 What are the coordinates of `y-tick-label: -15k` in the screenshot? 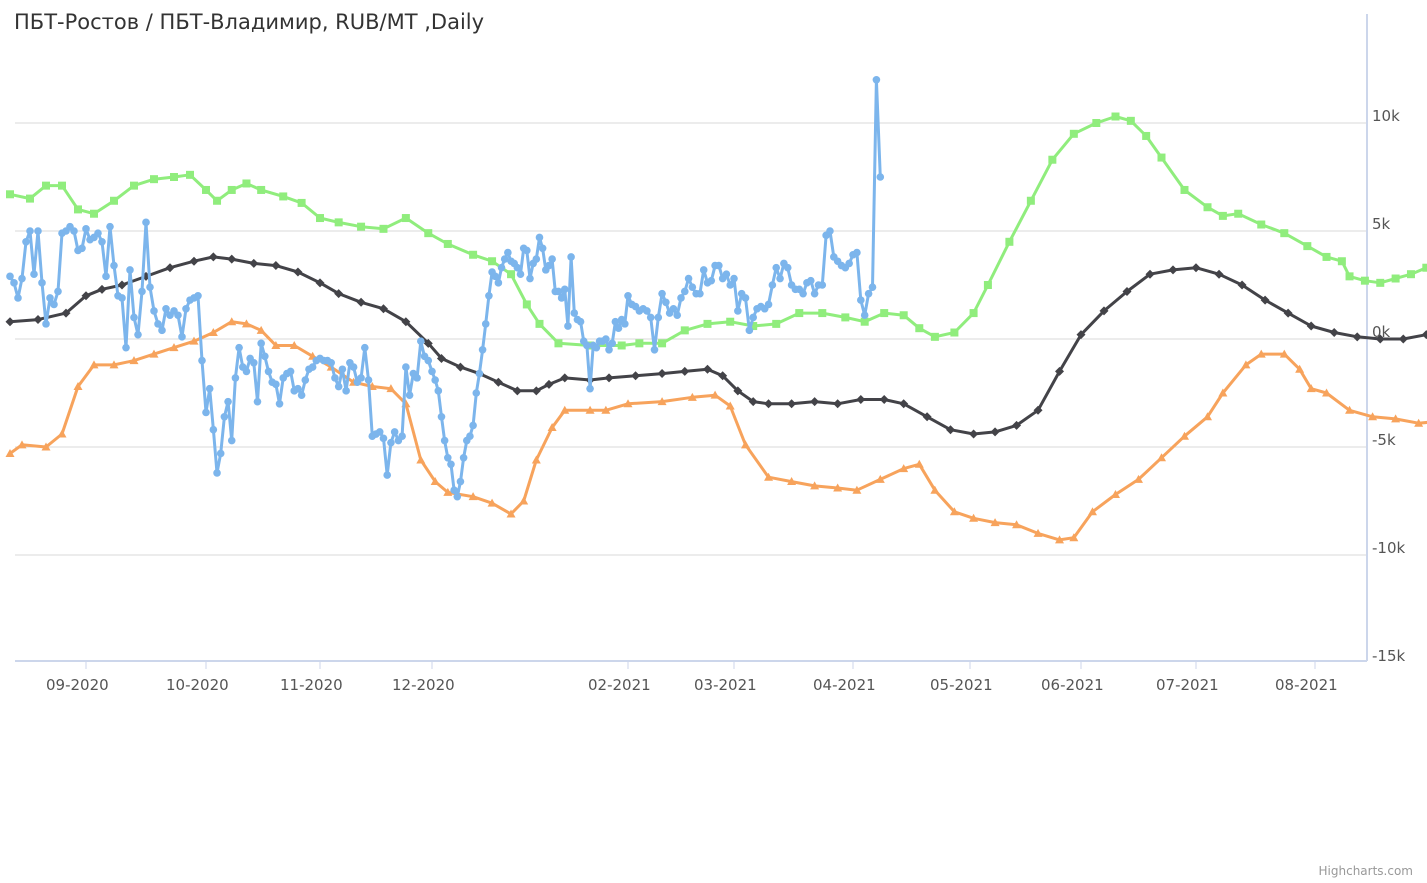 It's located at (1388, 656).